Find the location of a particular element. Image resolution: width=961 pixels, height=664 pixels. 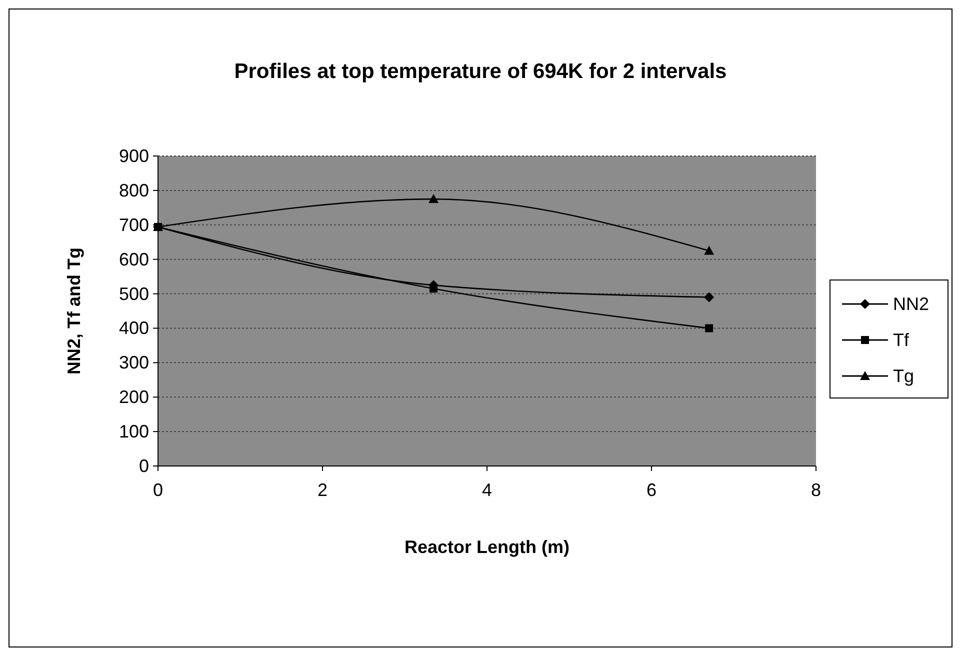

y-tick-label: 700 is located at coordinates (133, 224).